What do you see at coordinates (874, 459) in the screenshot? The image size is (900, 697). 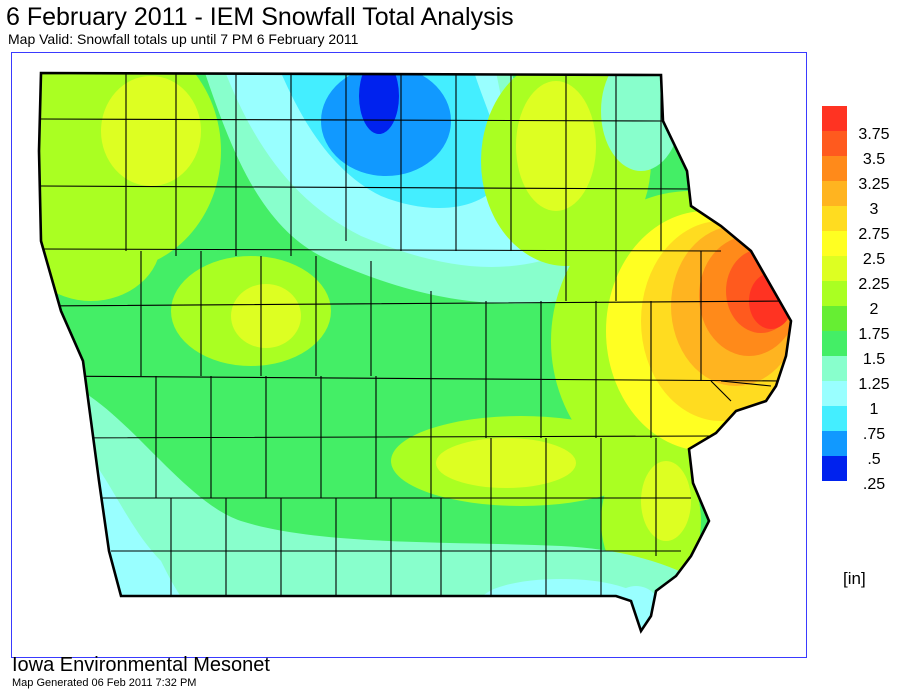 I see `legend-label: .5` at bounding box center [874, 459].